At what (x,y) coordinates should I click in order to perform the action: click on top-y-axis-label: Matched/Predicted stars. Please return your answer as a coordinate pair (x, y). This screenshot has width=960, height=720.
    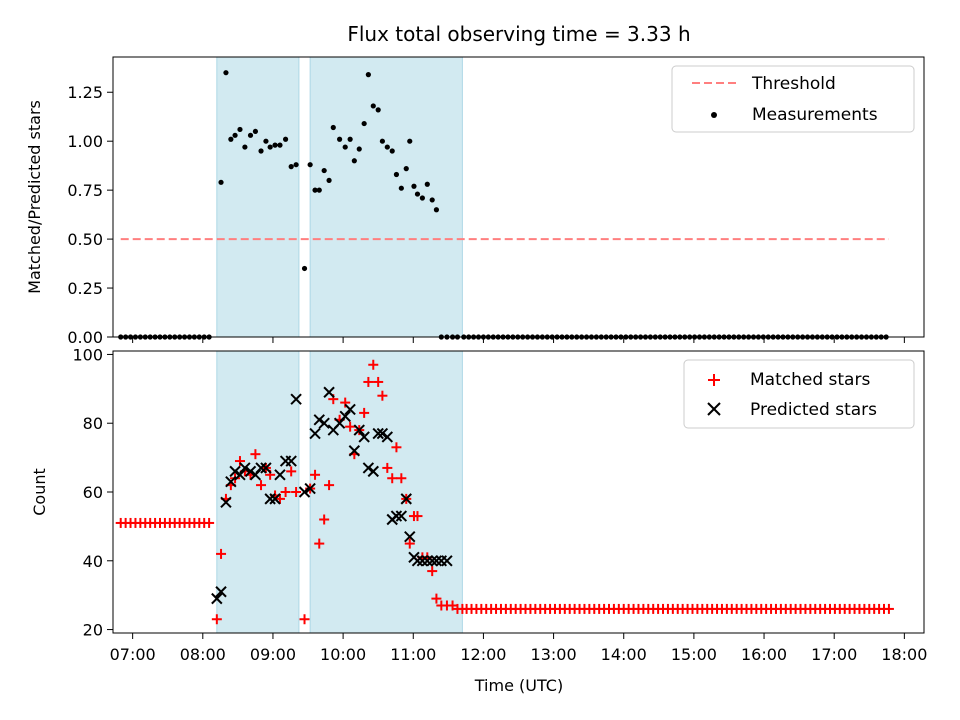
    Looking at the image, I should click on (34, 197).